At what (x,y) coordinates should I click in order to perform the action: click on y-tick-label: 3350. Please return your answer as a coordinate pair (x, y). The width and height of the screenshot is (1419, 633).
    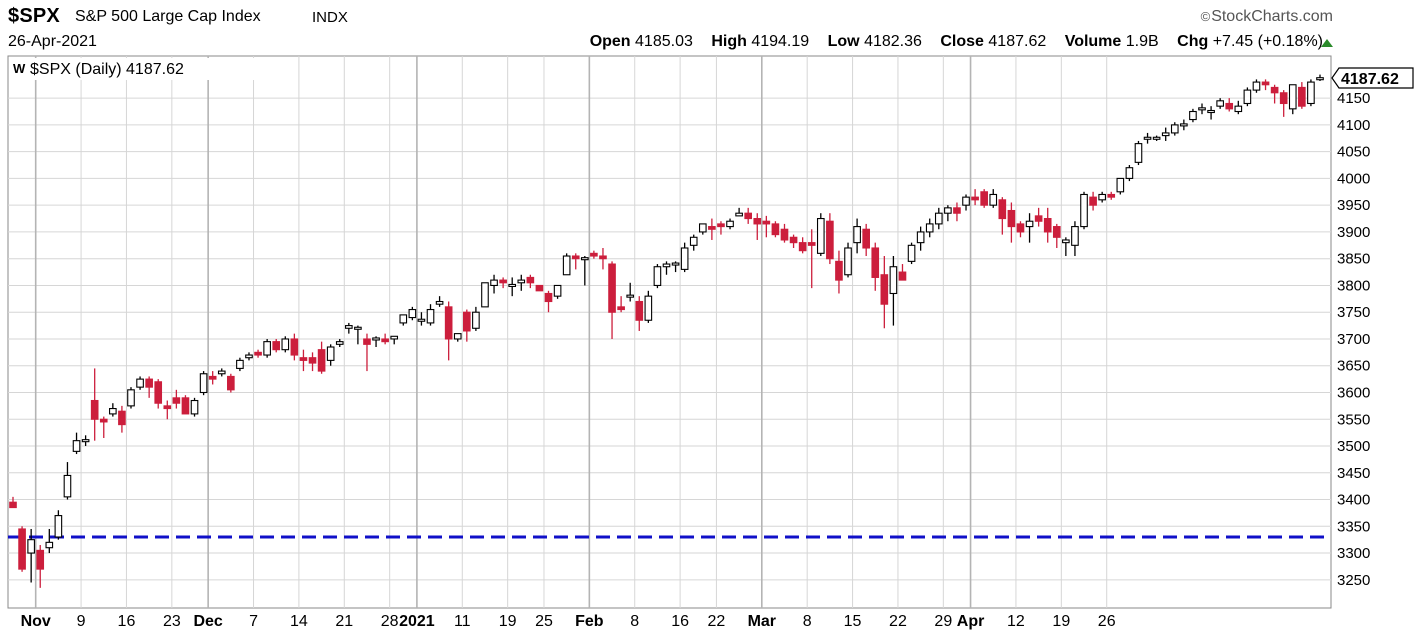
    Looking at the image, I should click on (1353, 526).